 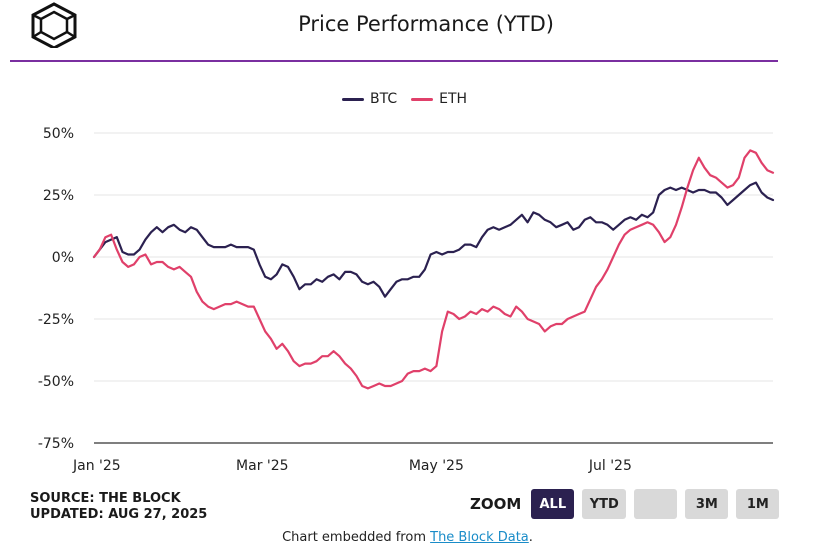 I want to click on zoom-1m-button: 1M, so click(x=758, y=504).